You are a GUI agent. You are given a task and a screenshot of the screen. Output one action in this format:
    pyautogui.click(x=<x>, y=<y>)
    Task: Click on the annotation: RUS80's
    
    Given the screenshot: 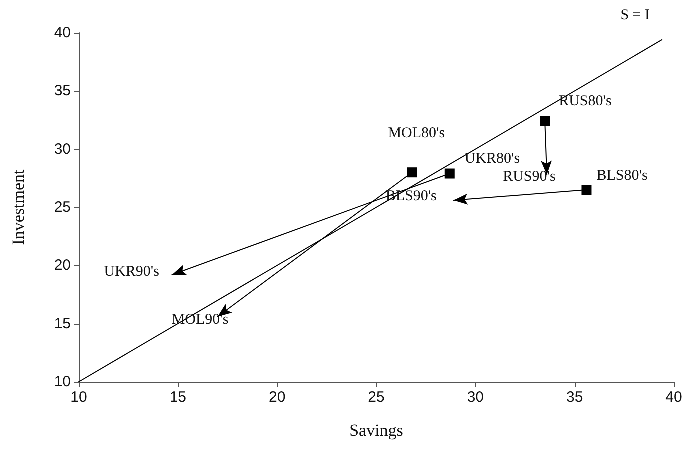 What is the action you would take?
    pyautogui.click(x=585, y=101)
    